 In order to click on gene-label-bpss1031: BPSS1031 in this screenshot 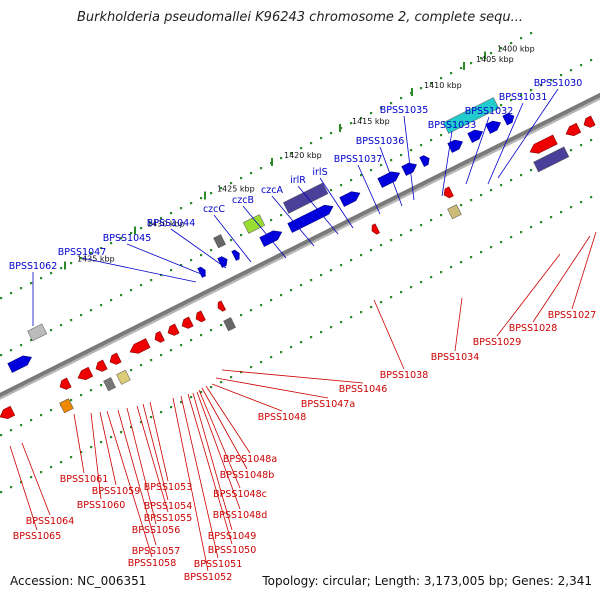, I will do `click(517, 138)`.